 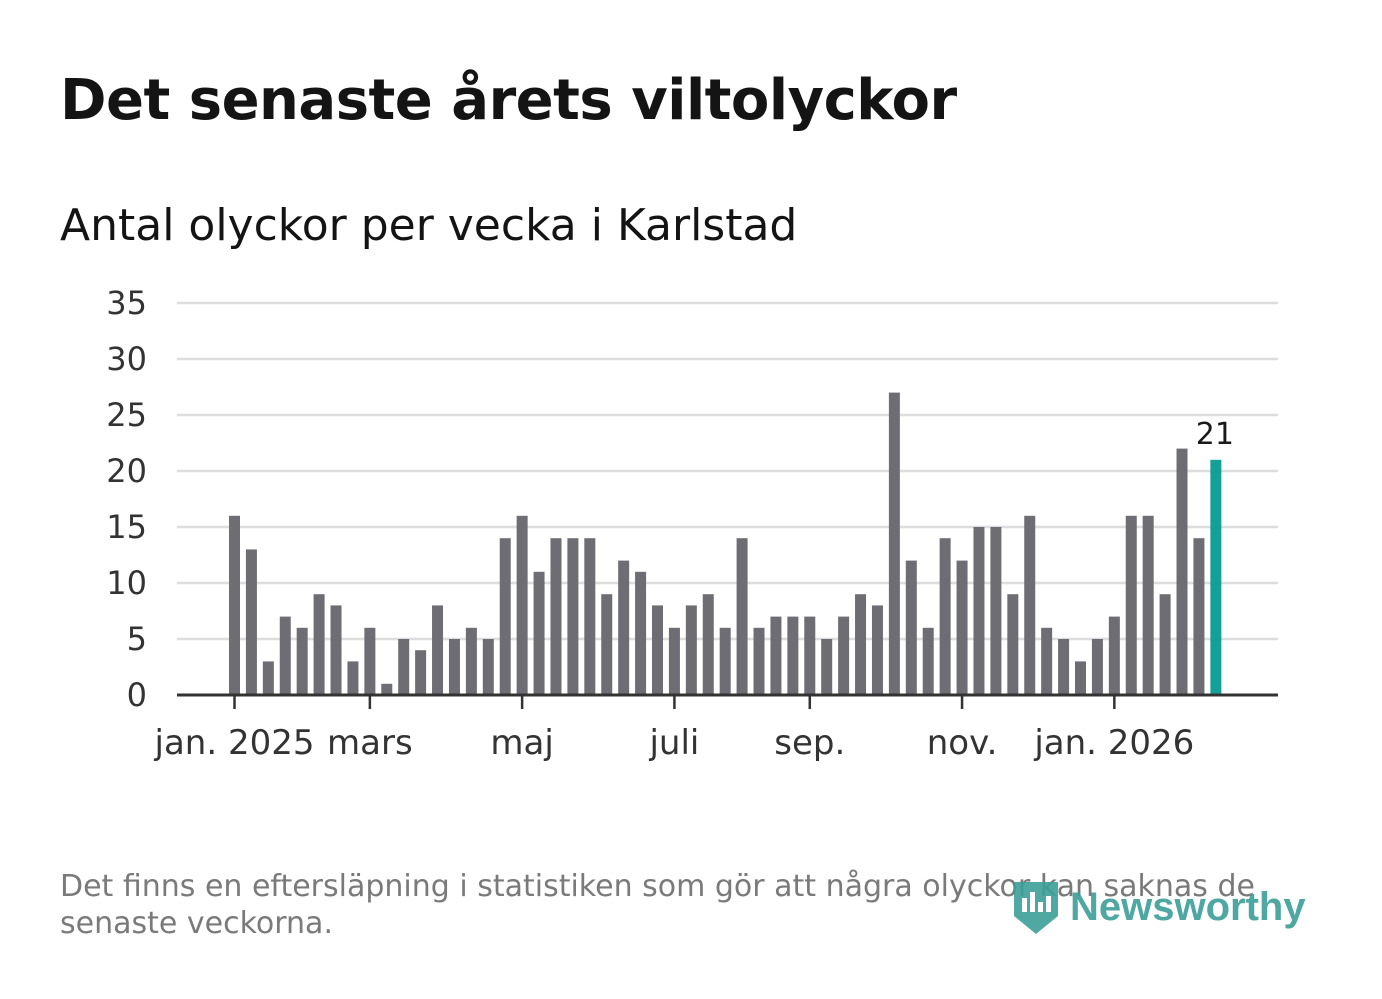 What do you see at coordinates (126, 415) in the screenshot?
I see `y-tick-label: 25` at bounding box center [126, 415].